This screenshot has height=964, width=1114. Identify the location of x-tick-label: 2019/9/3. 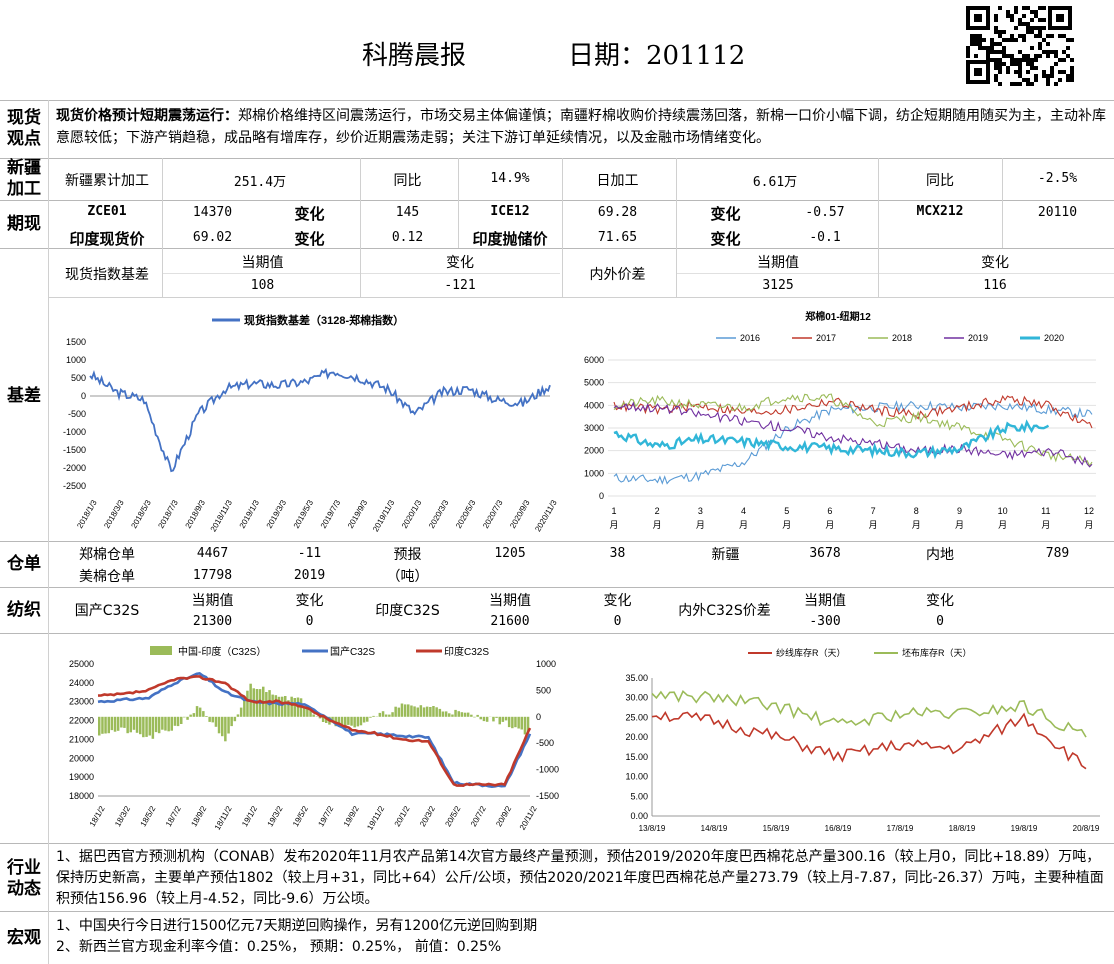
(358, 514).